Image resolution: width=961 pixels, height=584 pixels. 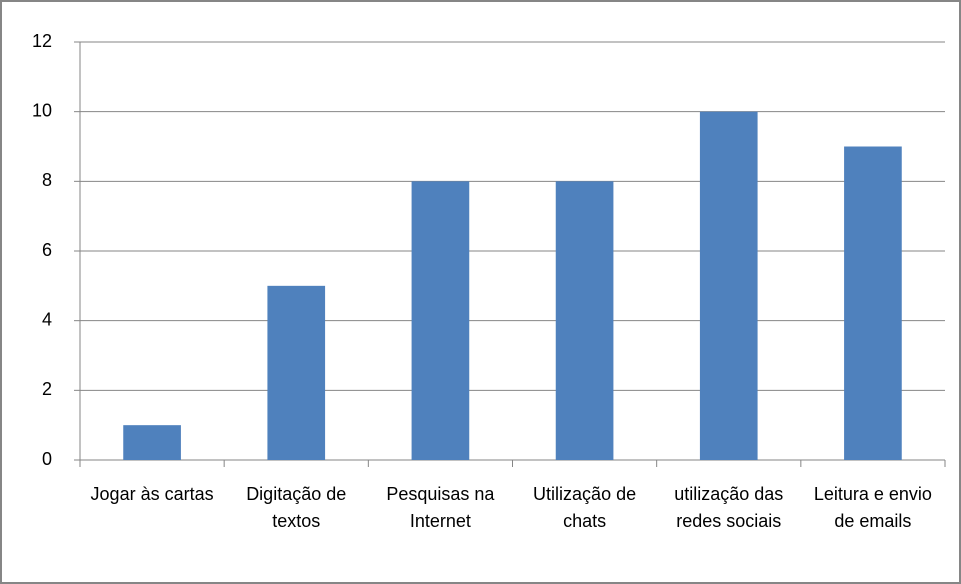 I want to click on y-tick-label: 4, so click(x=47, y=319).